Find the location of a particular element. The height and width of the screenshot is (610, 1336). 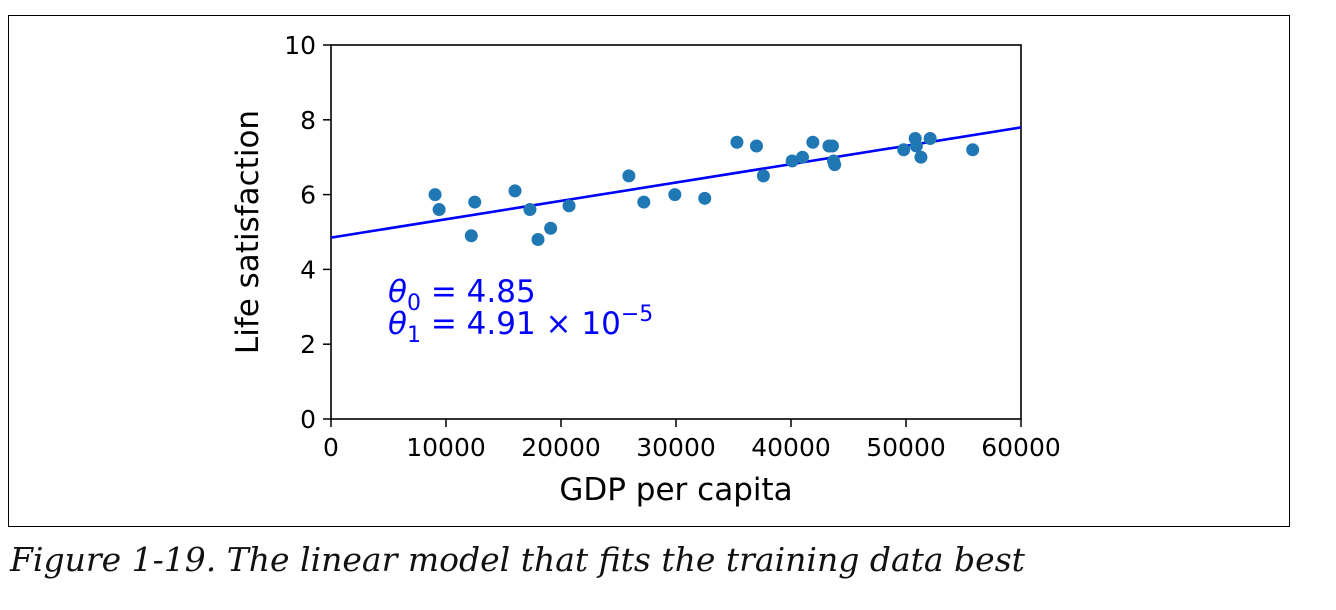

theta1-exponent: −5 is located at coordinates (637, 314).